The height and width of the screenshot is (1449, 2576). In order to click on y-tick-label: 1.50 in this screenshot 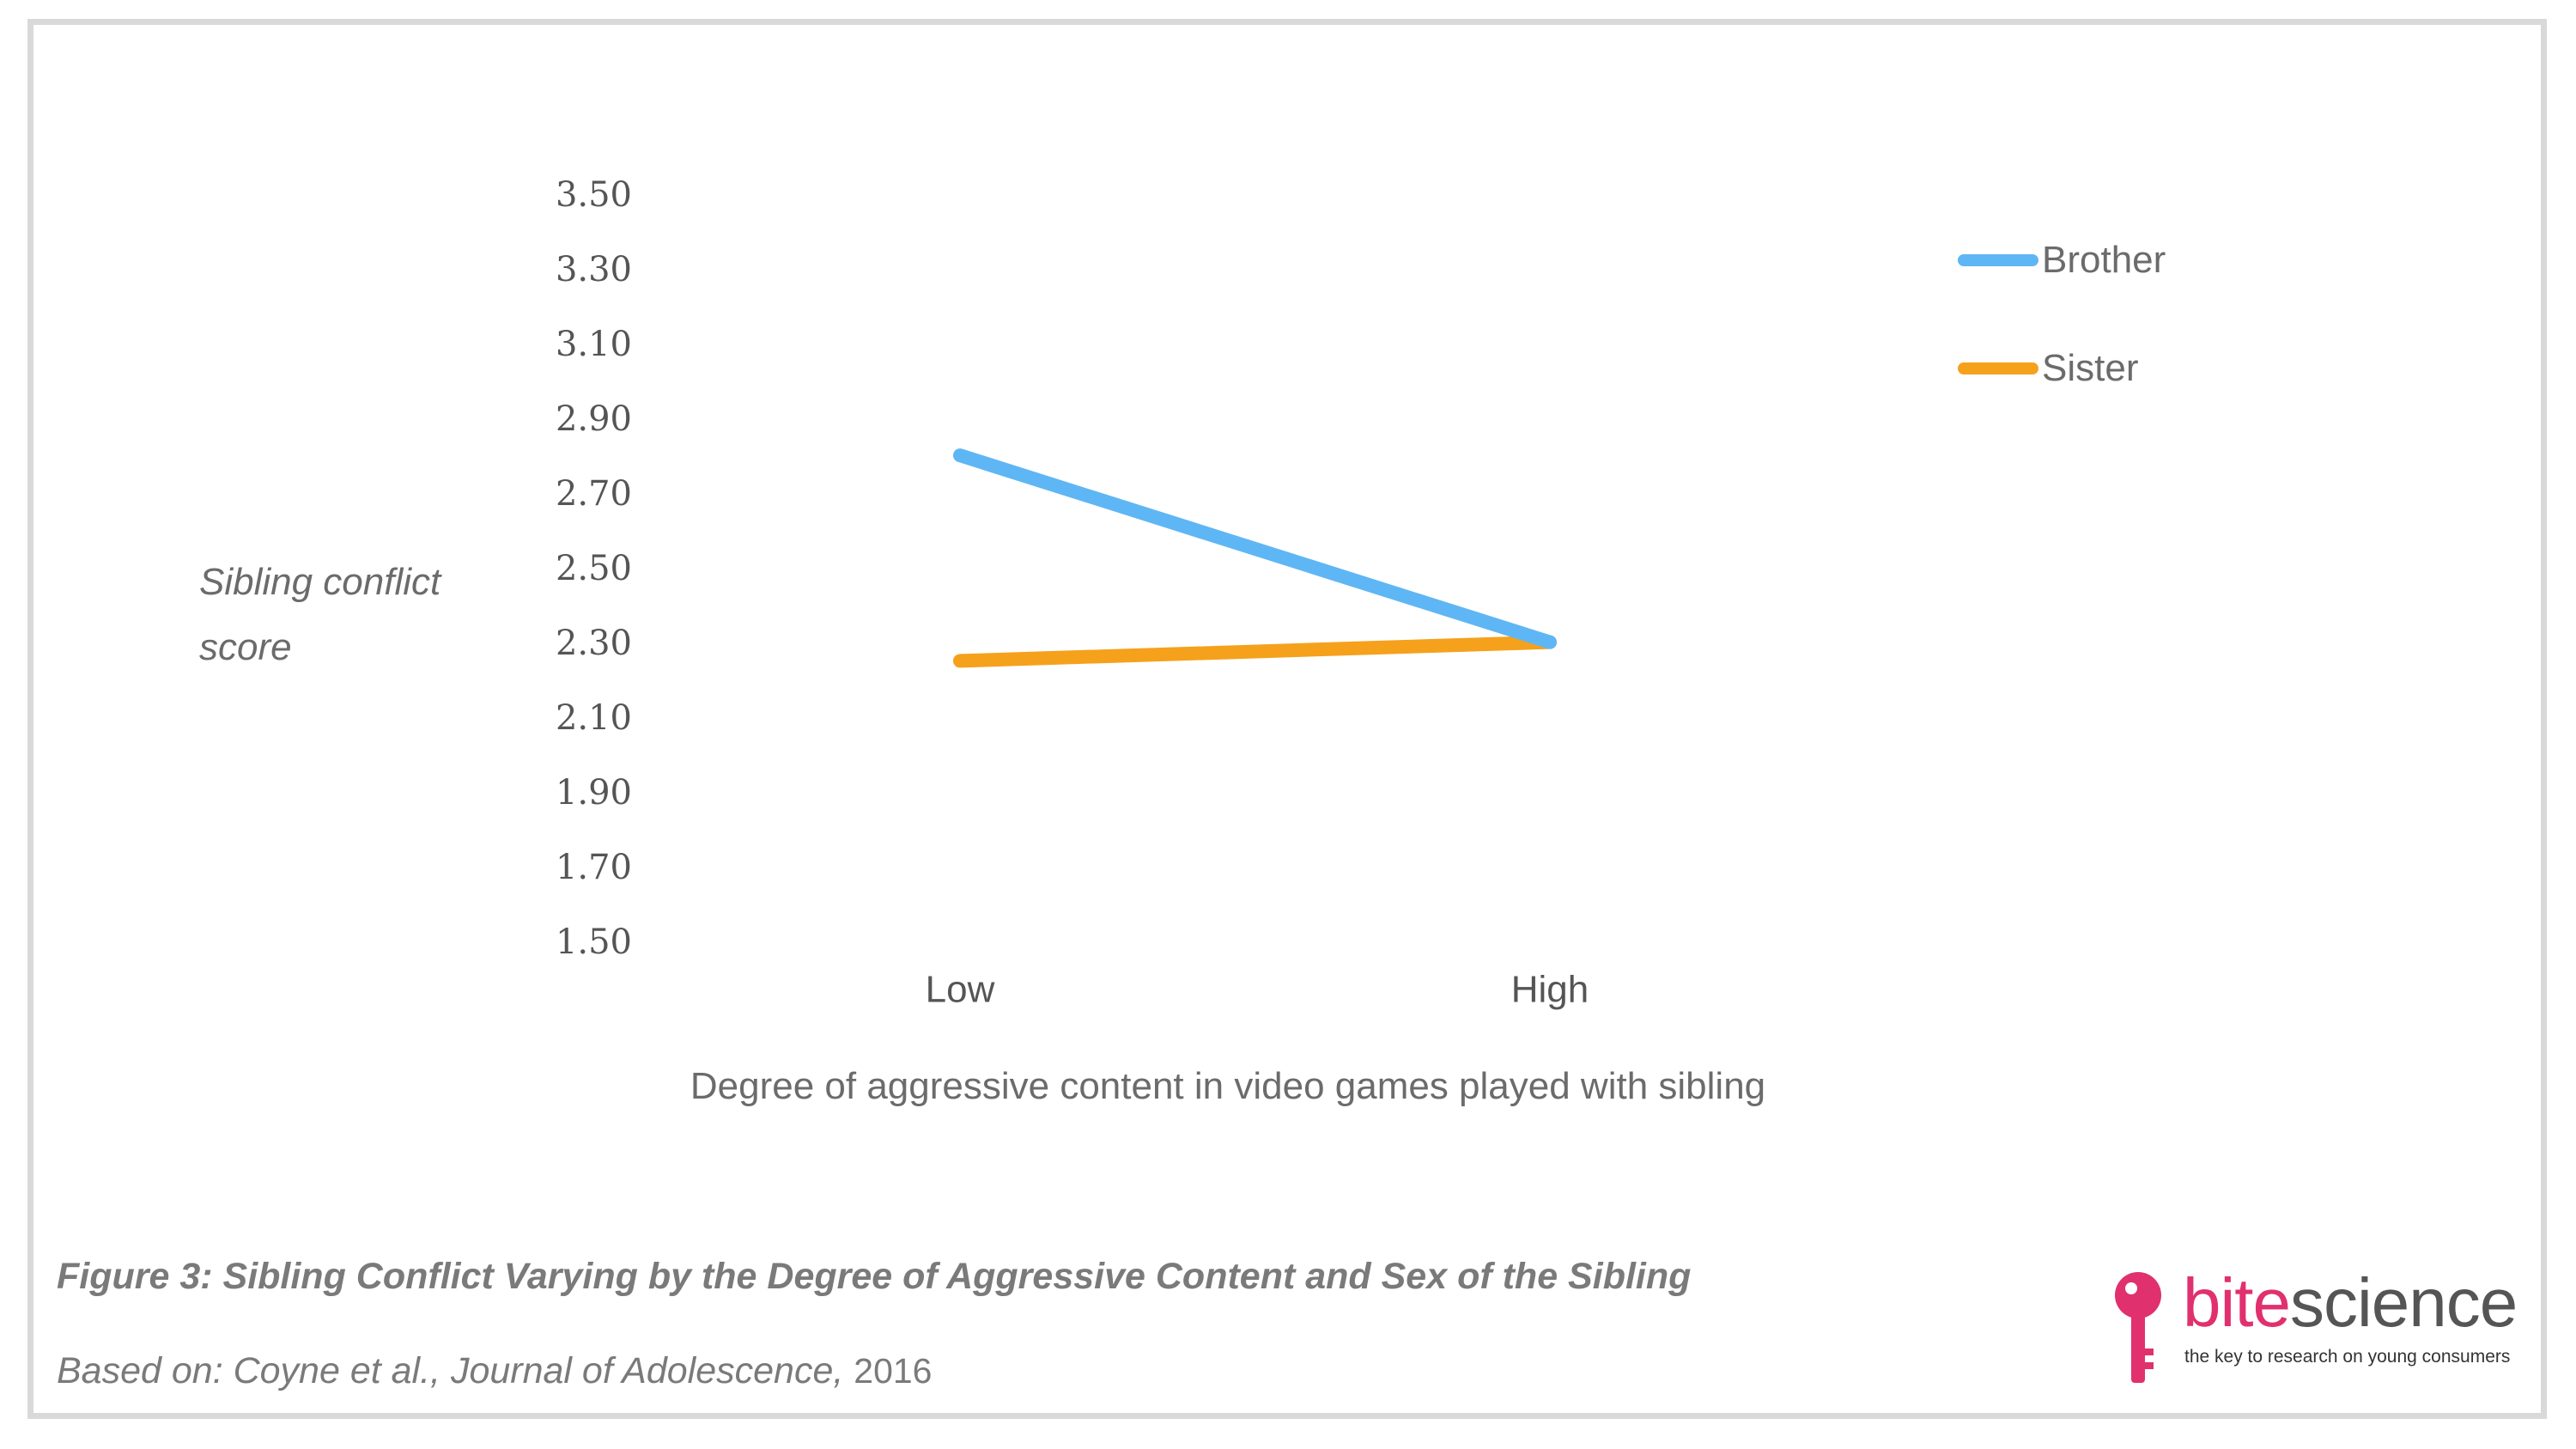, I will do `click(594, 942)`.